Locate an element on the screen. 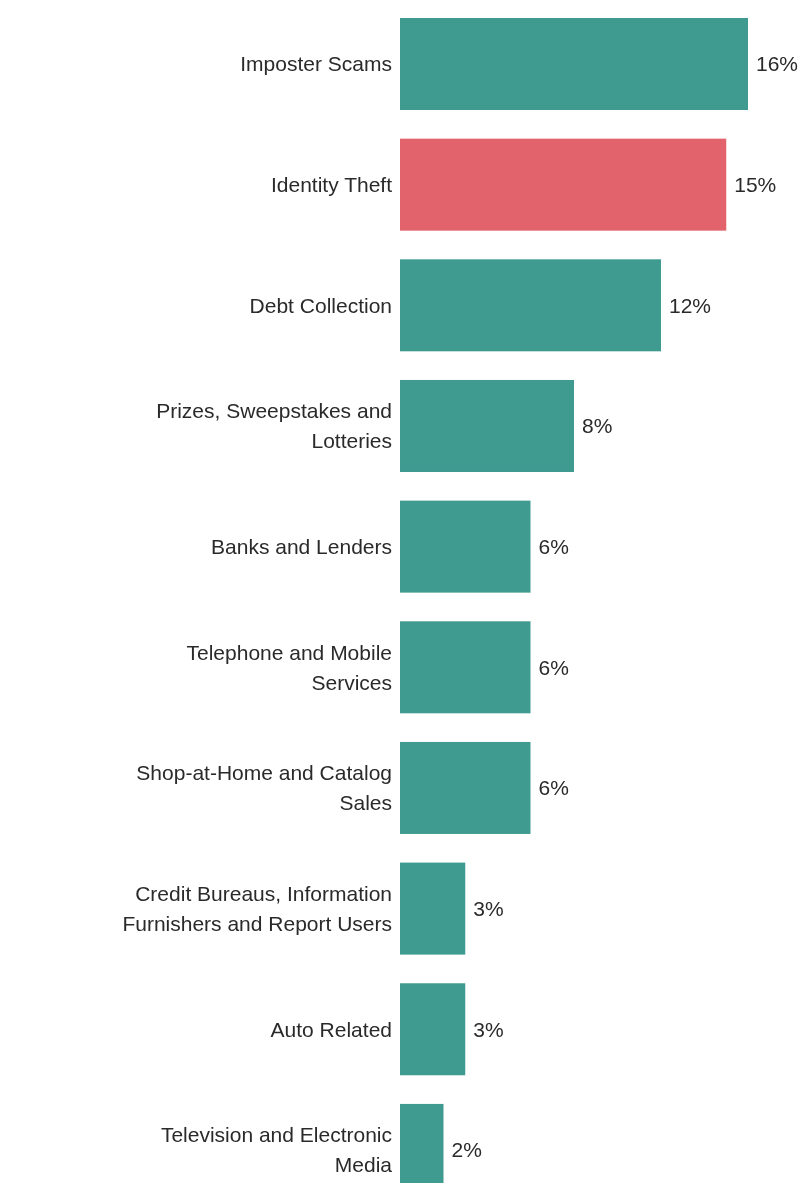 This screenshot has height=1191, width=811. data-label: 16% is located at coordinates (777, 64).